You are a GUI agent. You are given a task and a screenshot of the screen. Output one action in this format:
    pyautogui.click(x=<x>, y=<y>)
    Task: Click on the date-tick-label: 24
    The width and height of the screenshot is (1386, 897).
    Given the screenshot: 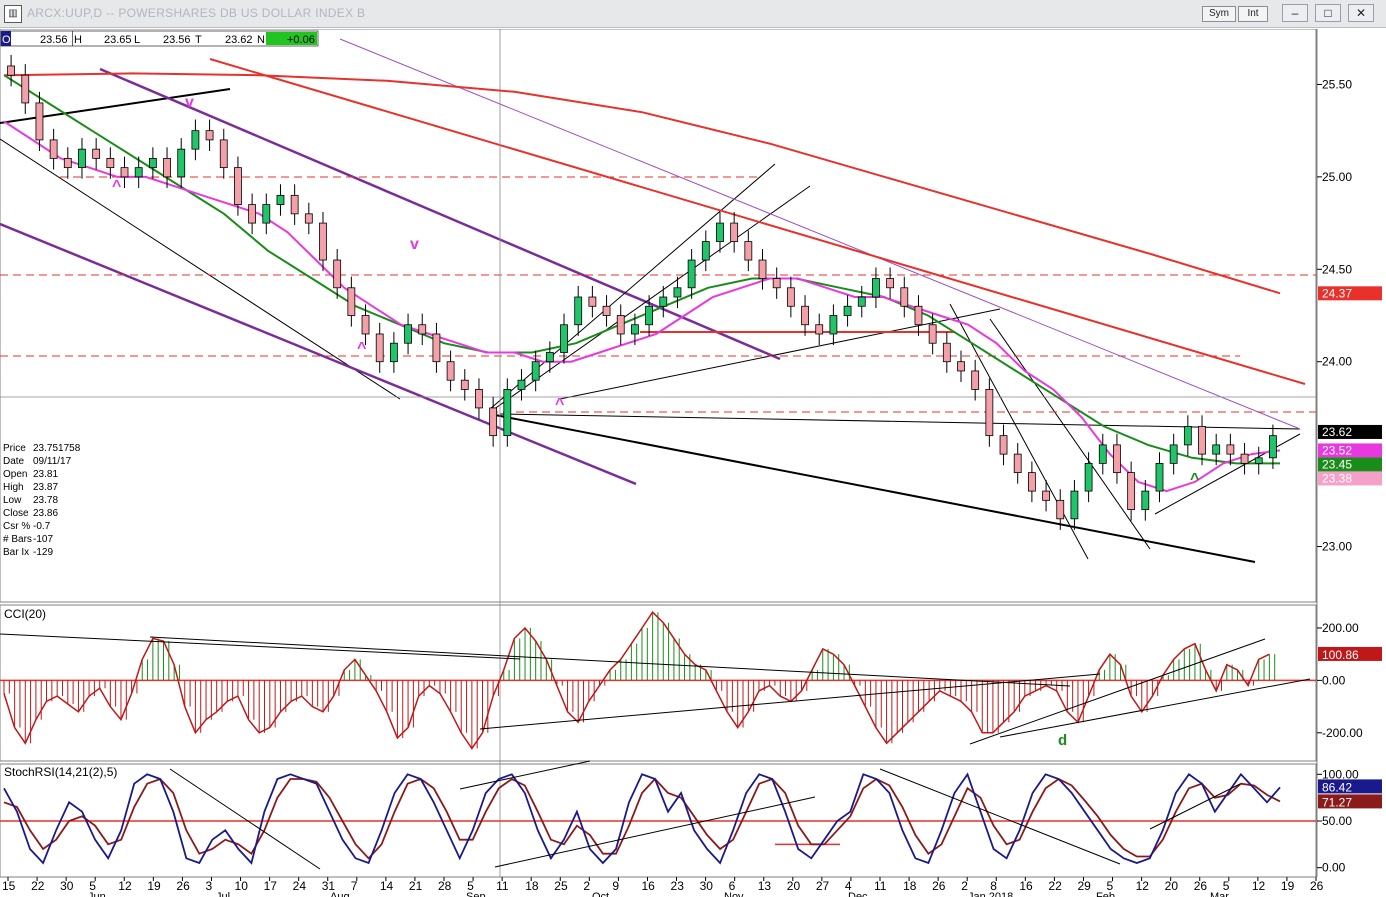 What is the action you would take?
    pyautogui.click(x=300, y=886)
    